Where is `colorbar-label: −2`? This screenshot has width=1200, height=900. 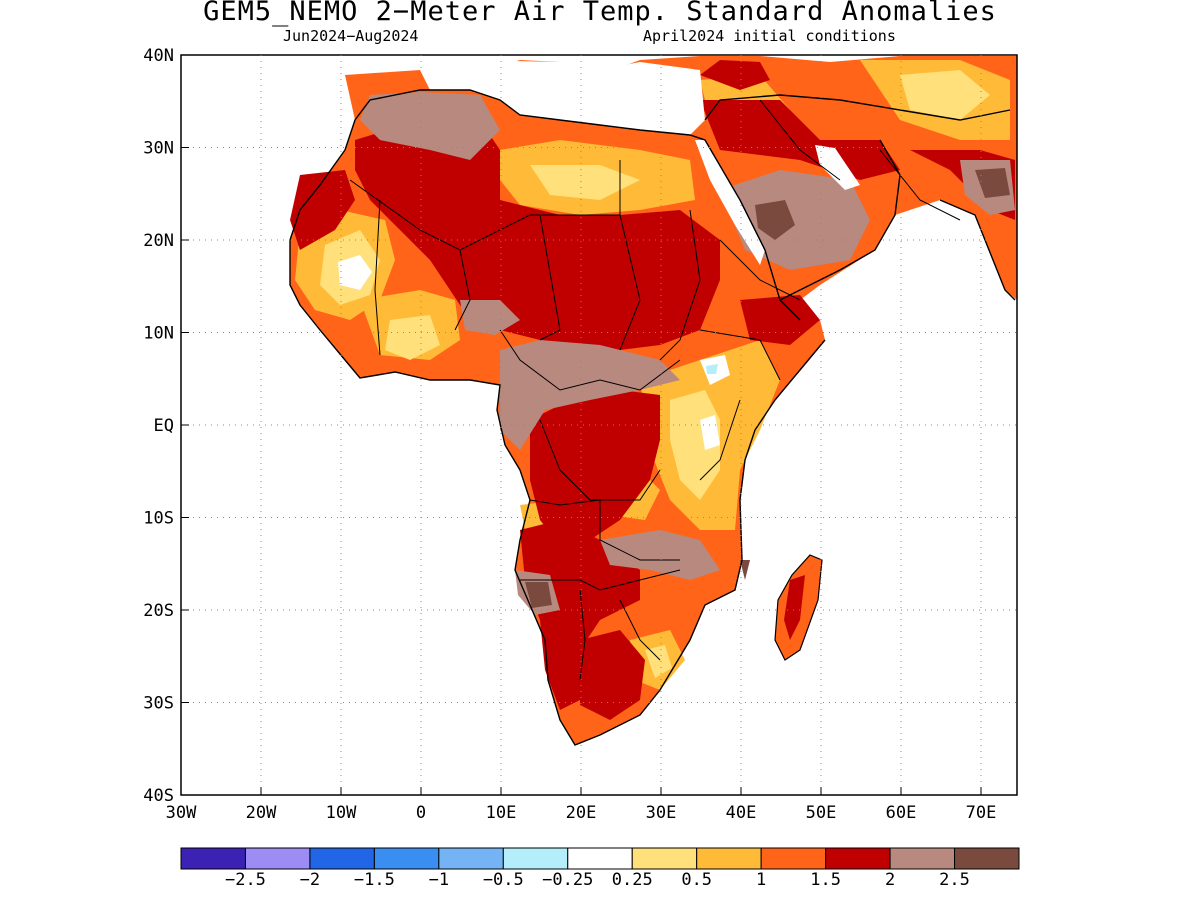
colorbar-label: −2 is located at coordinates (310, 880).